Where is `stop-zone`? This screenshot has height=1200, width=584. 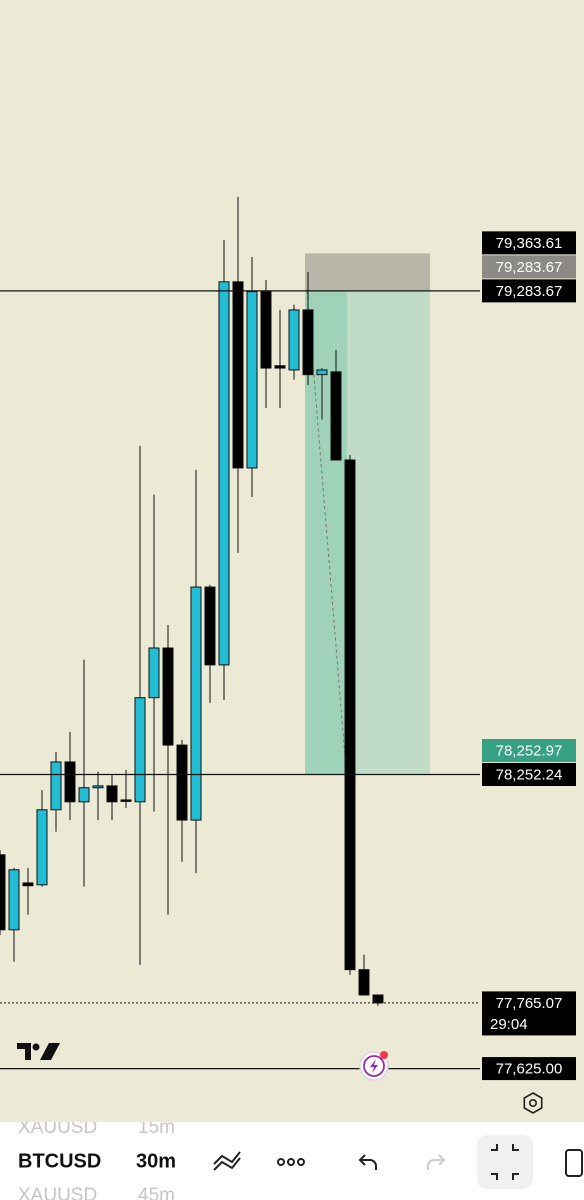 stop-zone is located at coordinates (367, 272).